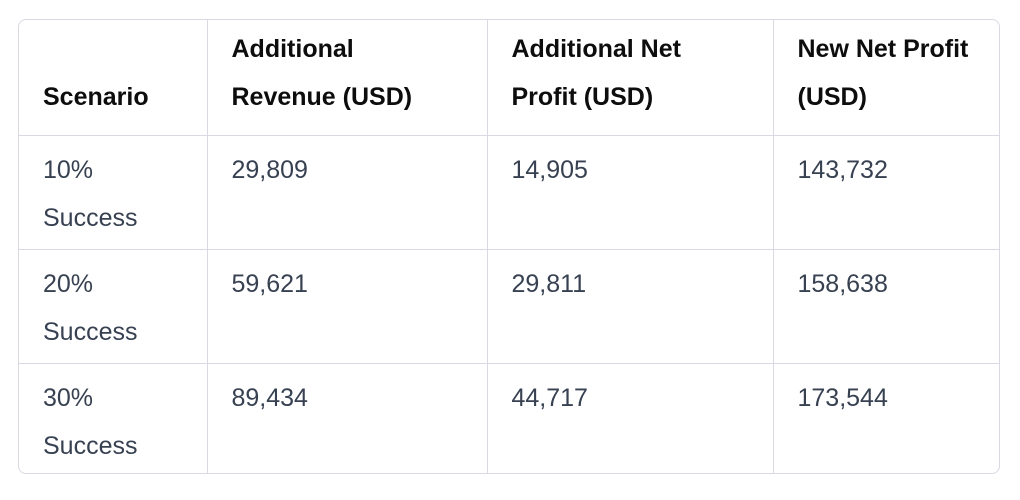 The height and width of the screenshot is (500, 1020). I want to click on cell-new-net-profit: 143,732, so click(886, 192).